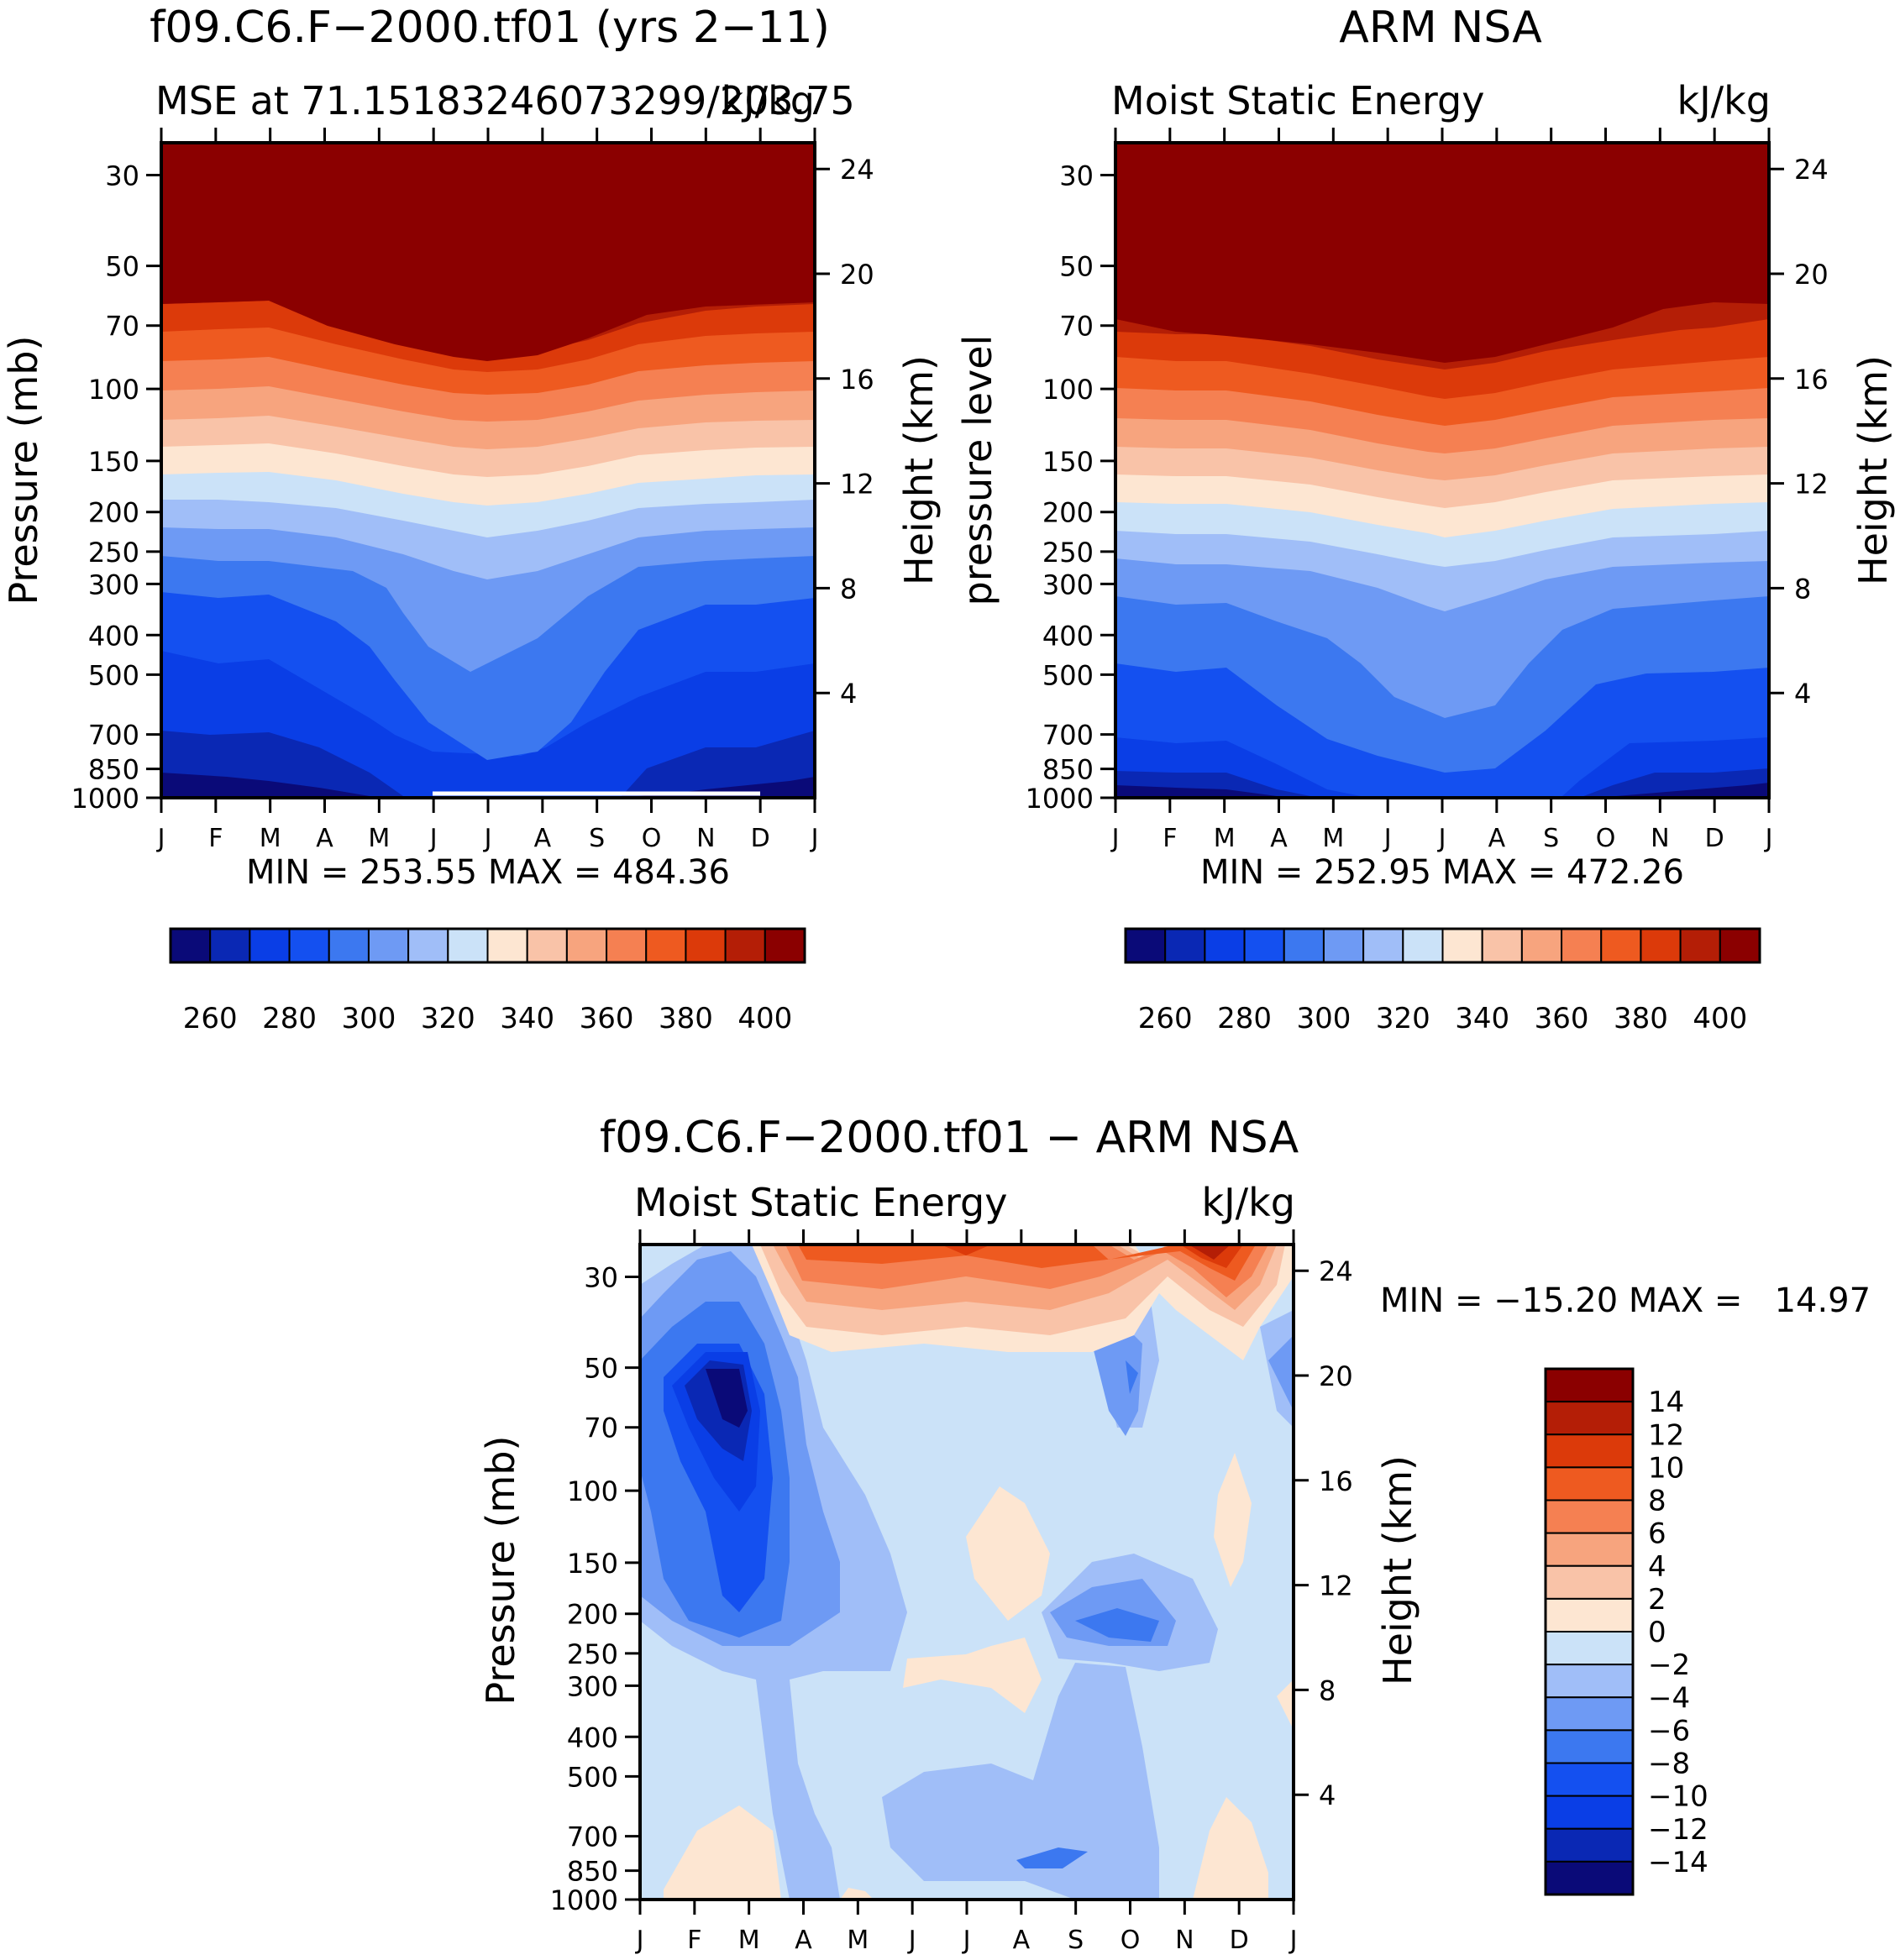  Describe the element at coordinates (1239, 1940) in the screenshot. I see `x-tick-label: D` at that location.